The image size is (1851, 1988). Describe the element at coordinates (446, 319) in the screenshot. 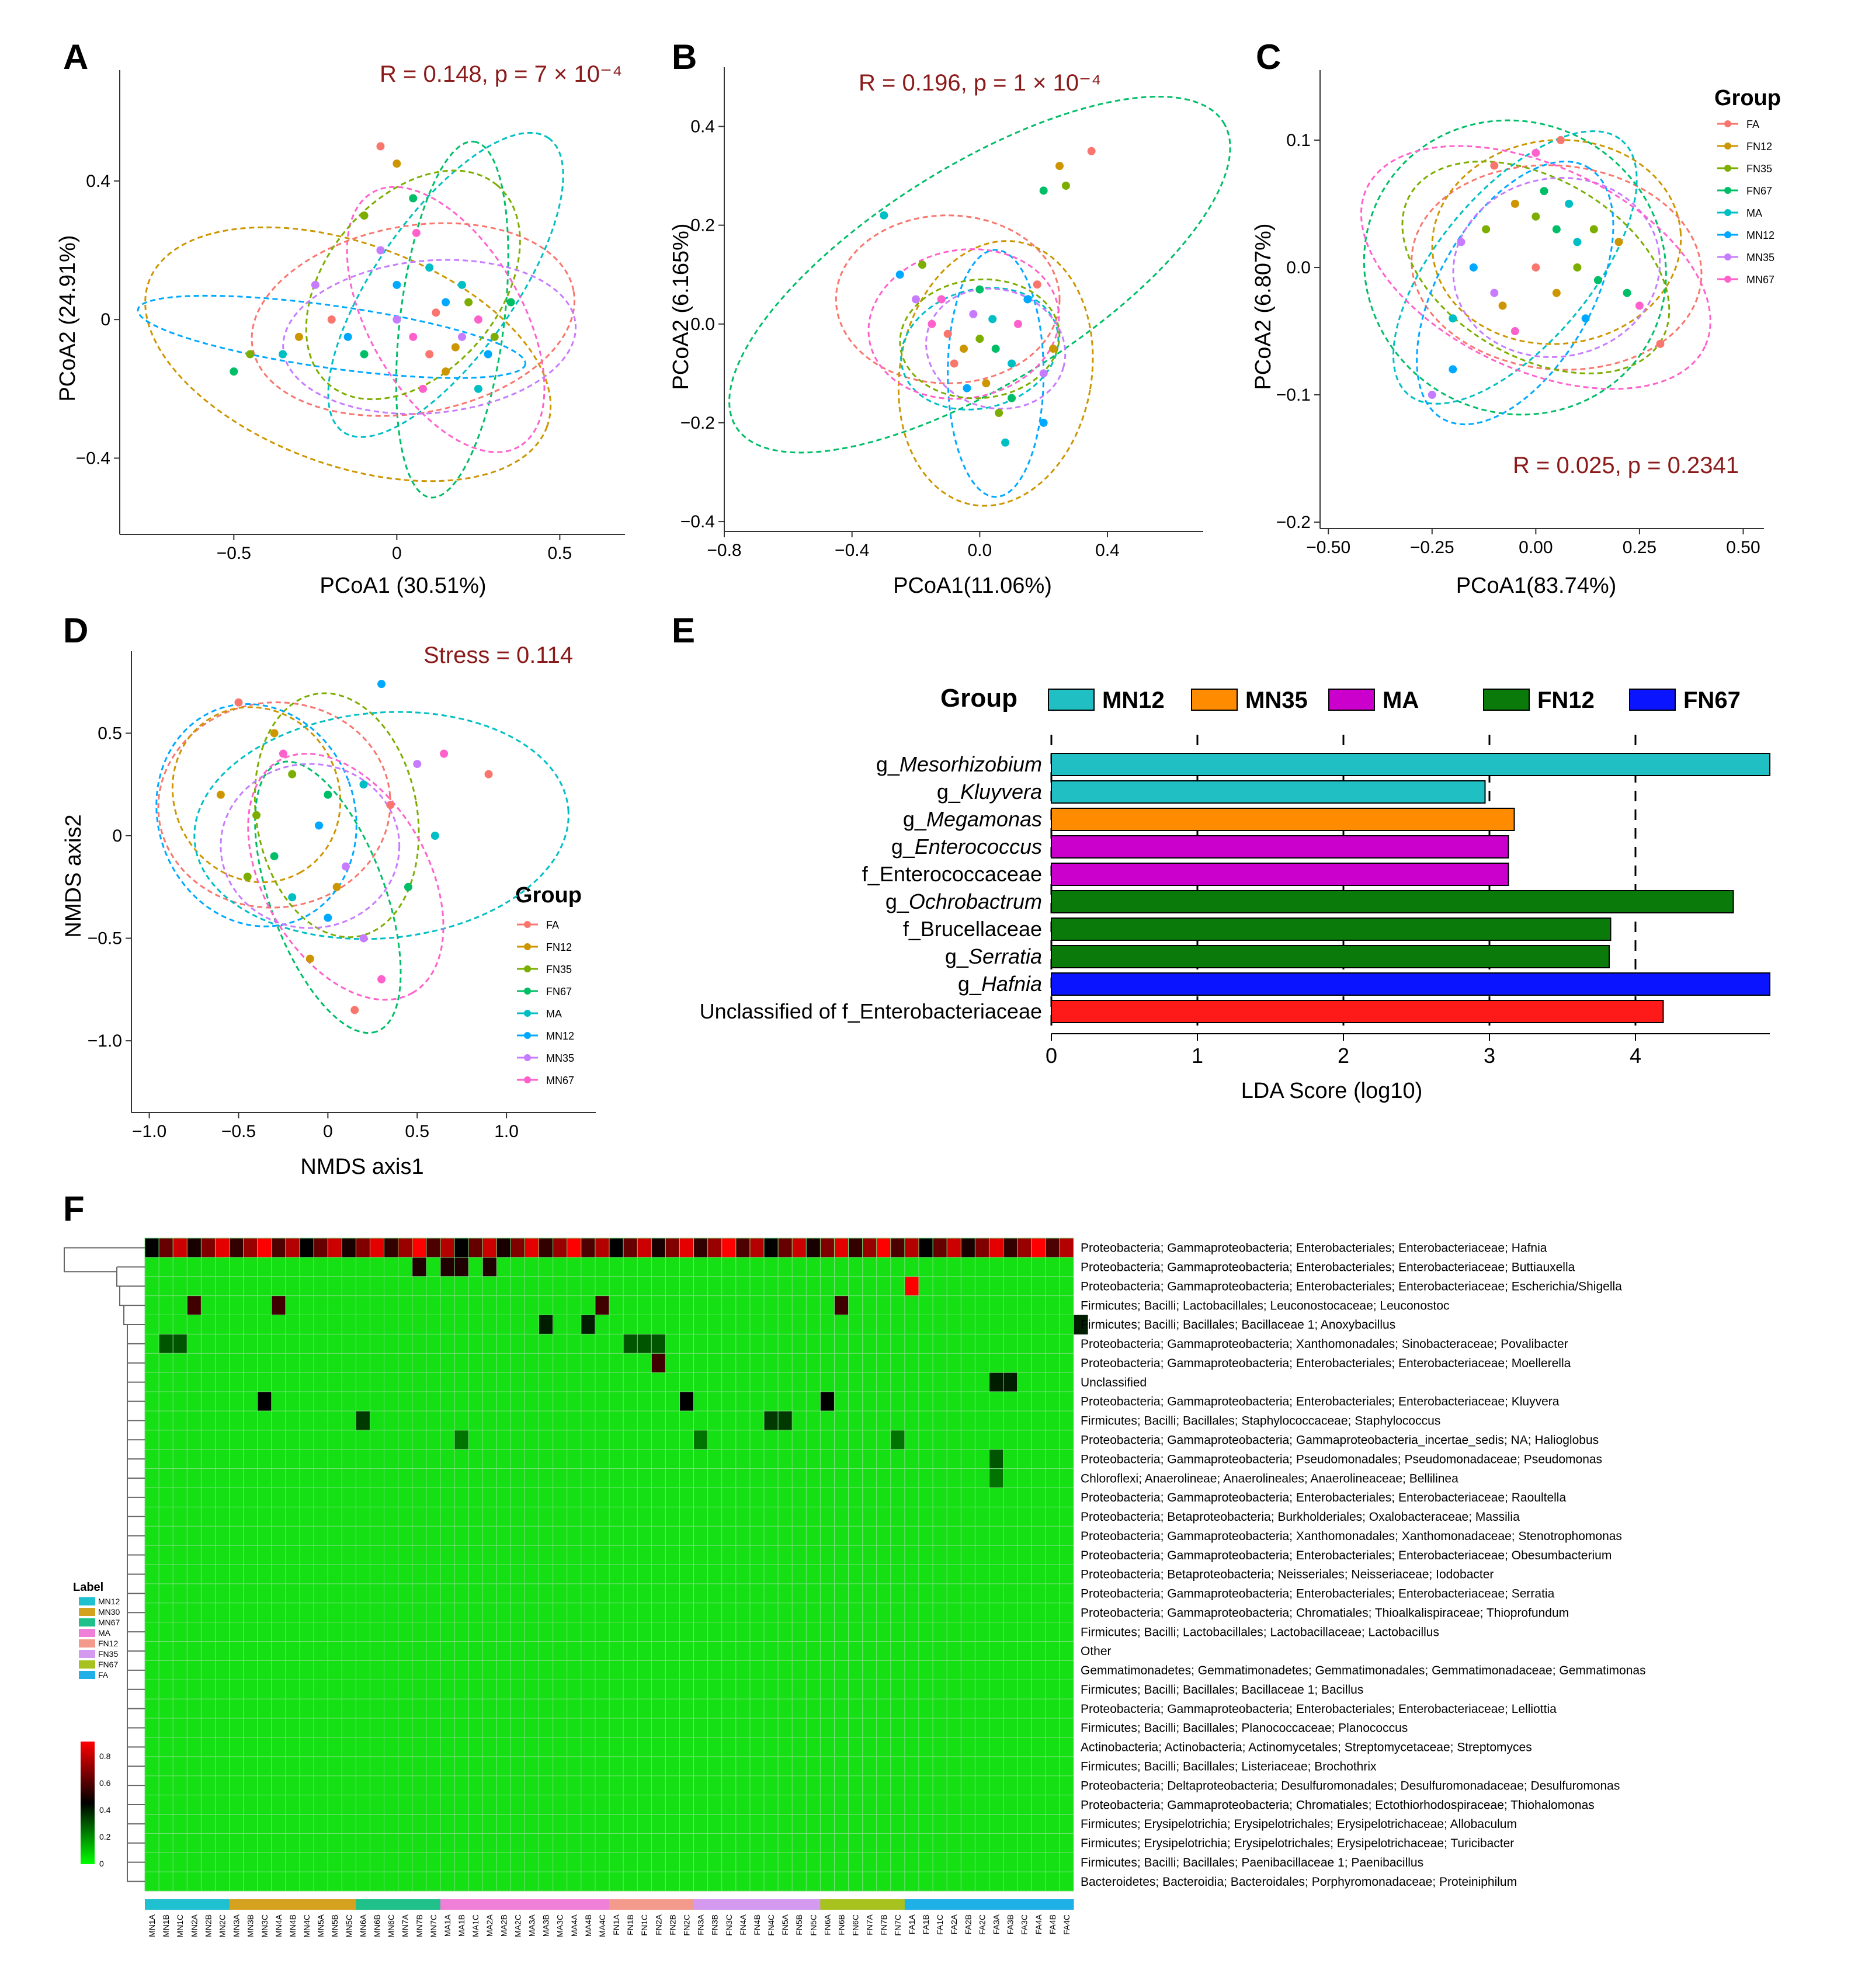

I see `panel-a-ellipse-mn67` at that location.